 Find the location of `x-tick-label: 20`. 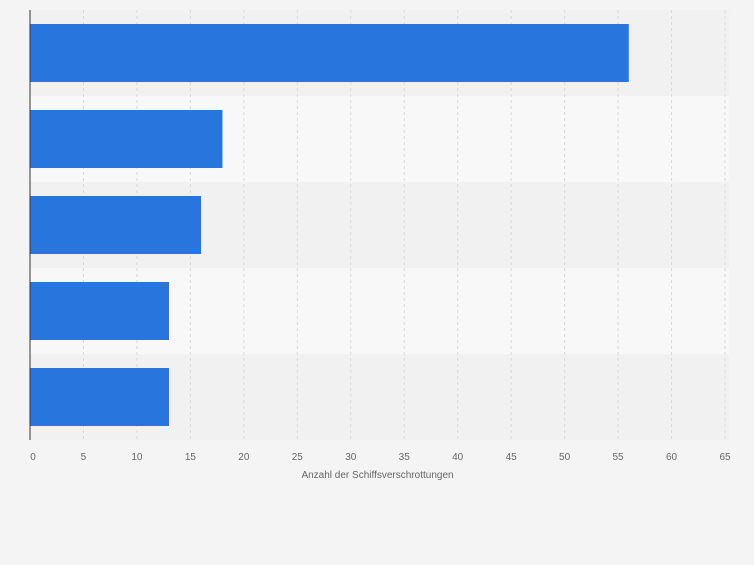

x-tick-label: 20 is located at coordinates (244, 457).